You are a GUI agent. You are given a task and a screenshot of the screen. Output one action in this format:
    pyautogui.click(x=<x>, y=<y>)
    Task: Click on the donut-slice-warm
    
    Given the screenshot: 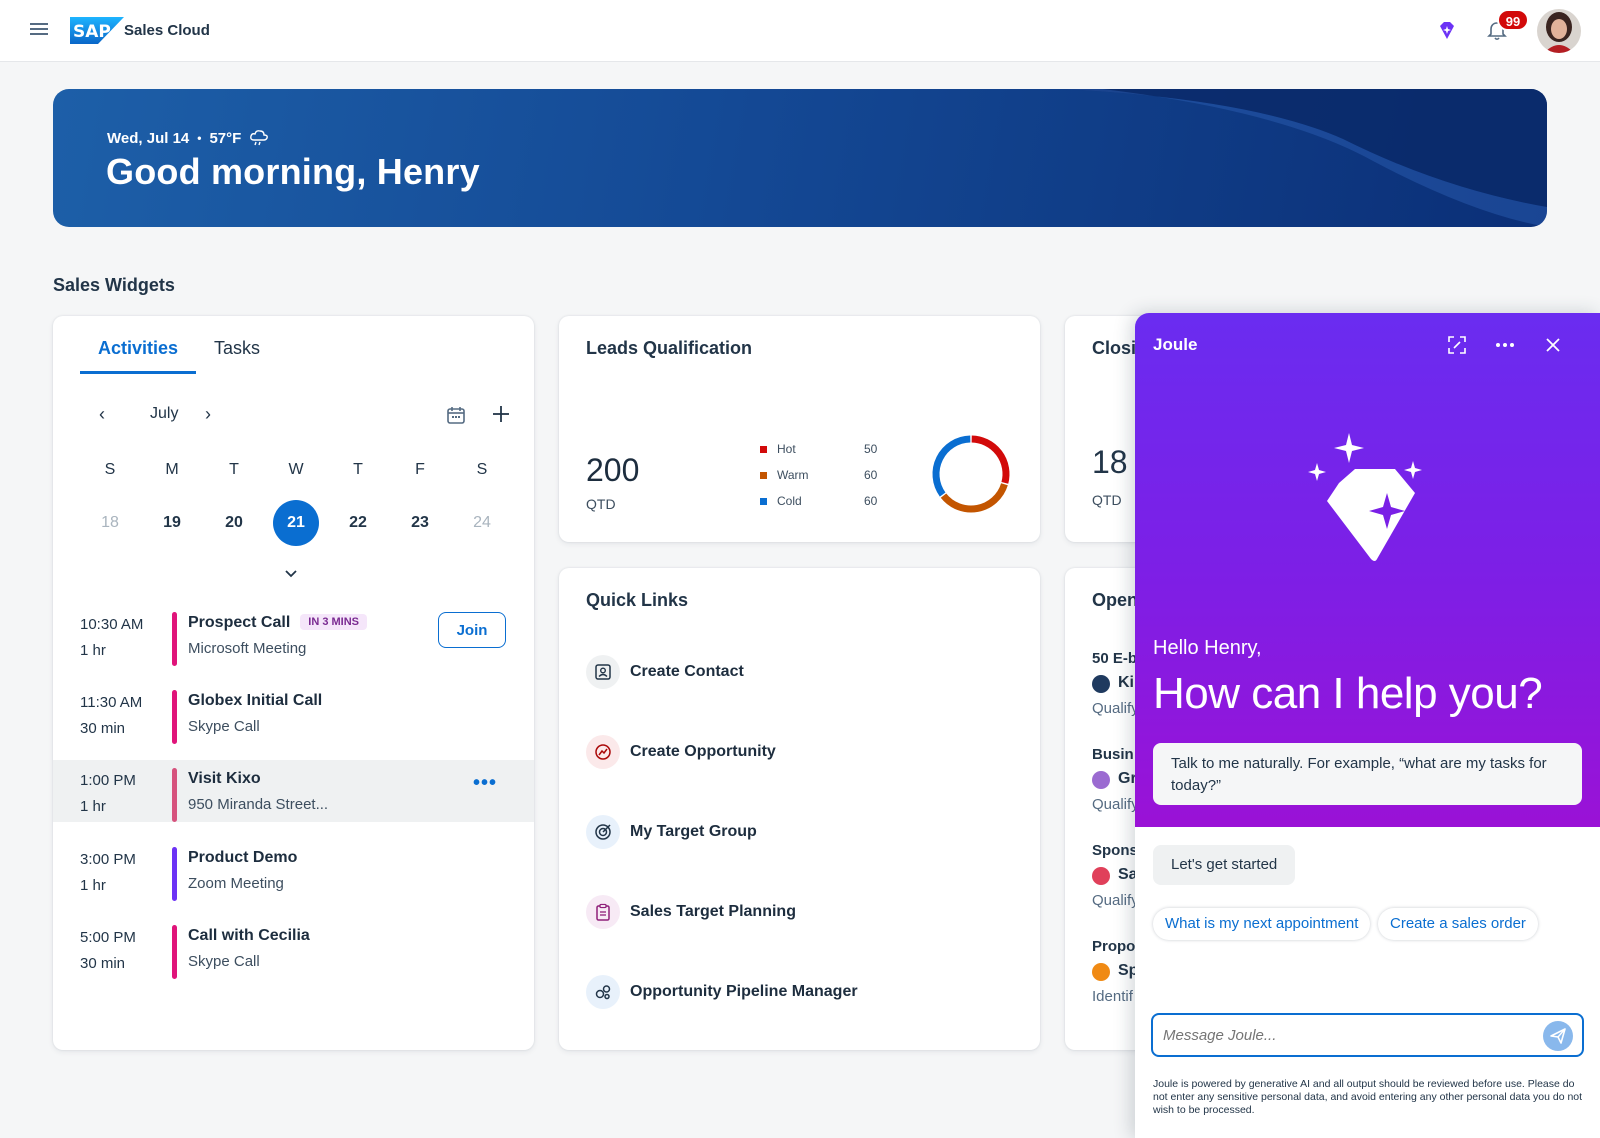 What is the action you would take?
    pyautogui.click(x=974, y=498)
    